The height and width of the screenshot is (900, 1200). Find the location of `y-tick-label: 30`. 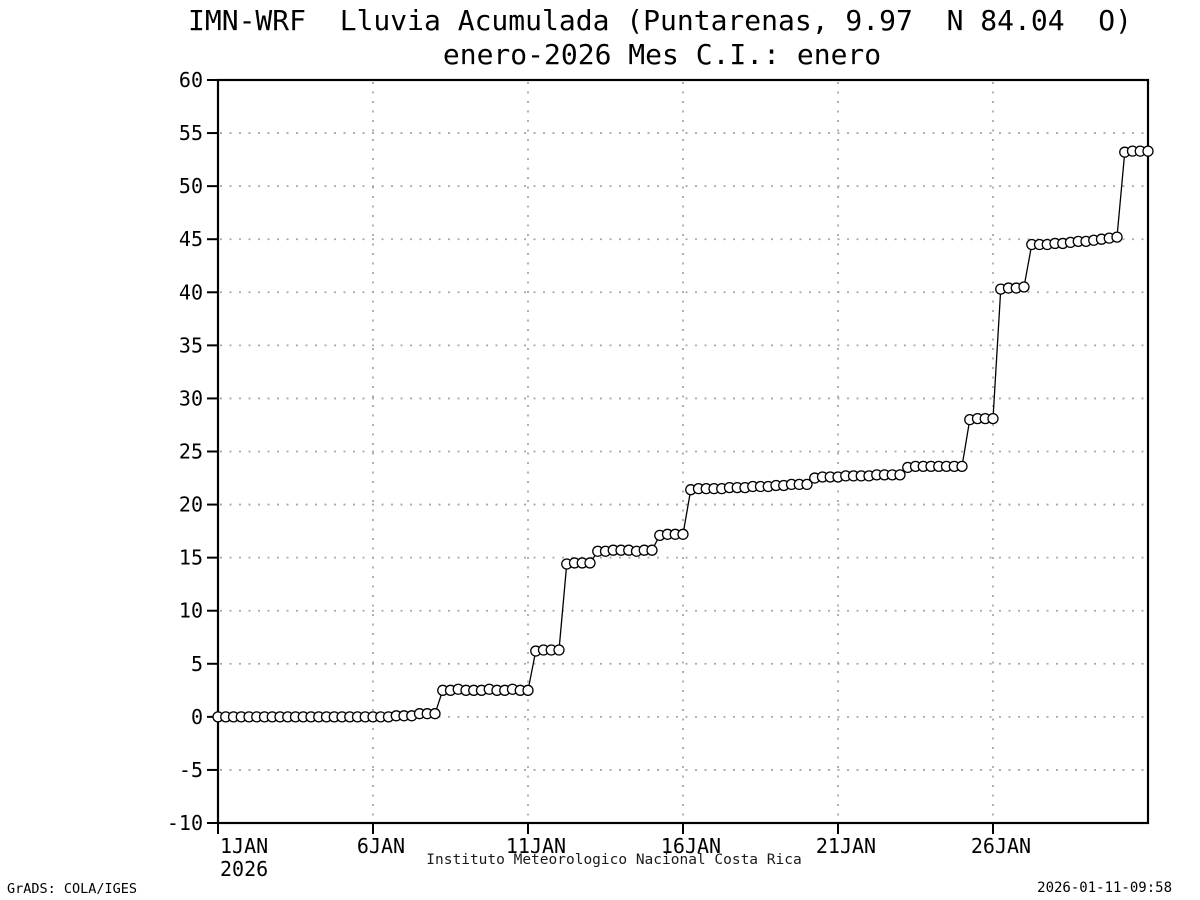

y-tick-label: 30 is located at coordinates (191, 398).